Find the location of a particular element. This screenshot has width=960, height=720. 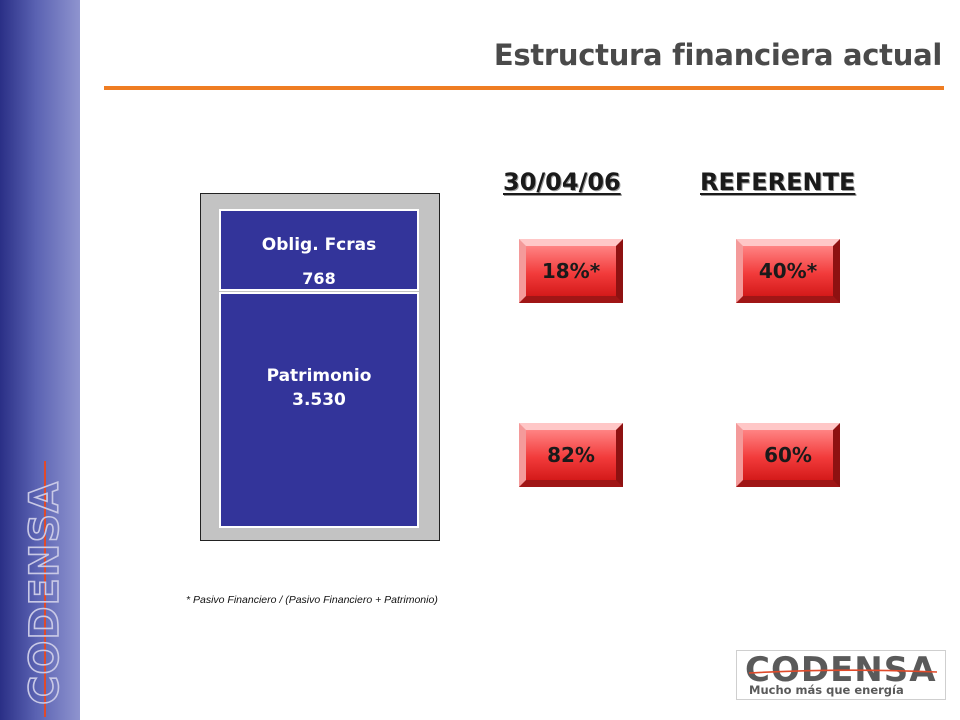

codensa-logo: CODENSA Mucho más que energía is located at coordinates (841, 675).